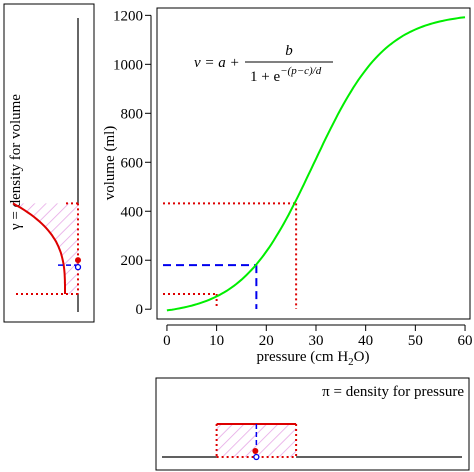  What do you see at coordinates (230, 255) in the screenshot?
I see `guide-lines` at bounding box center [230, 255].